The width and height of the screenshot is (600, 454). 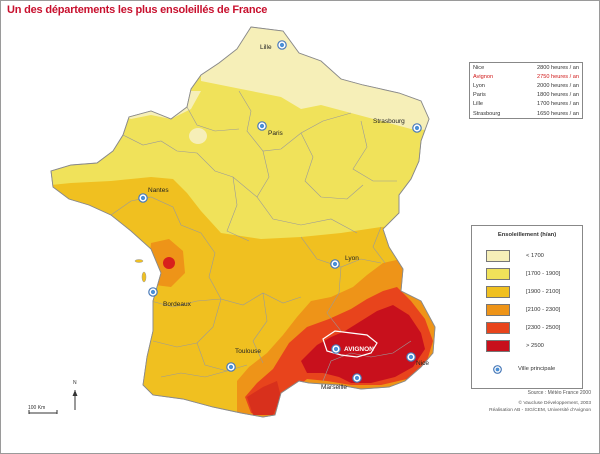 I want to click on north-label: N, so click(x=75, y=383).